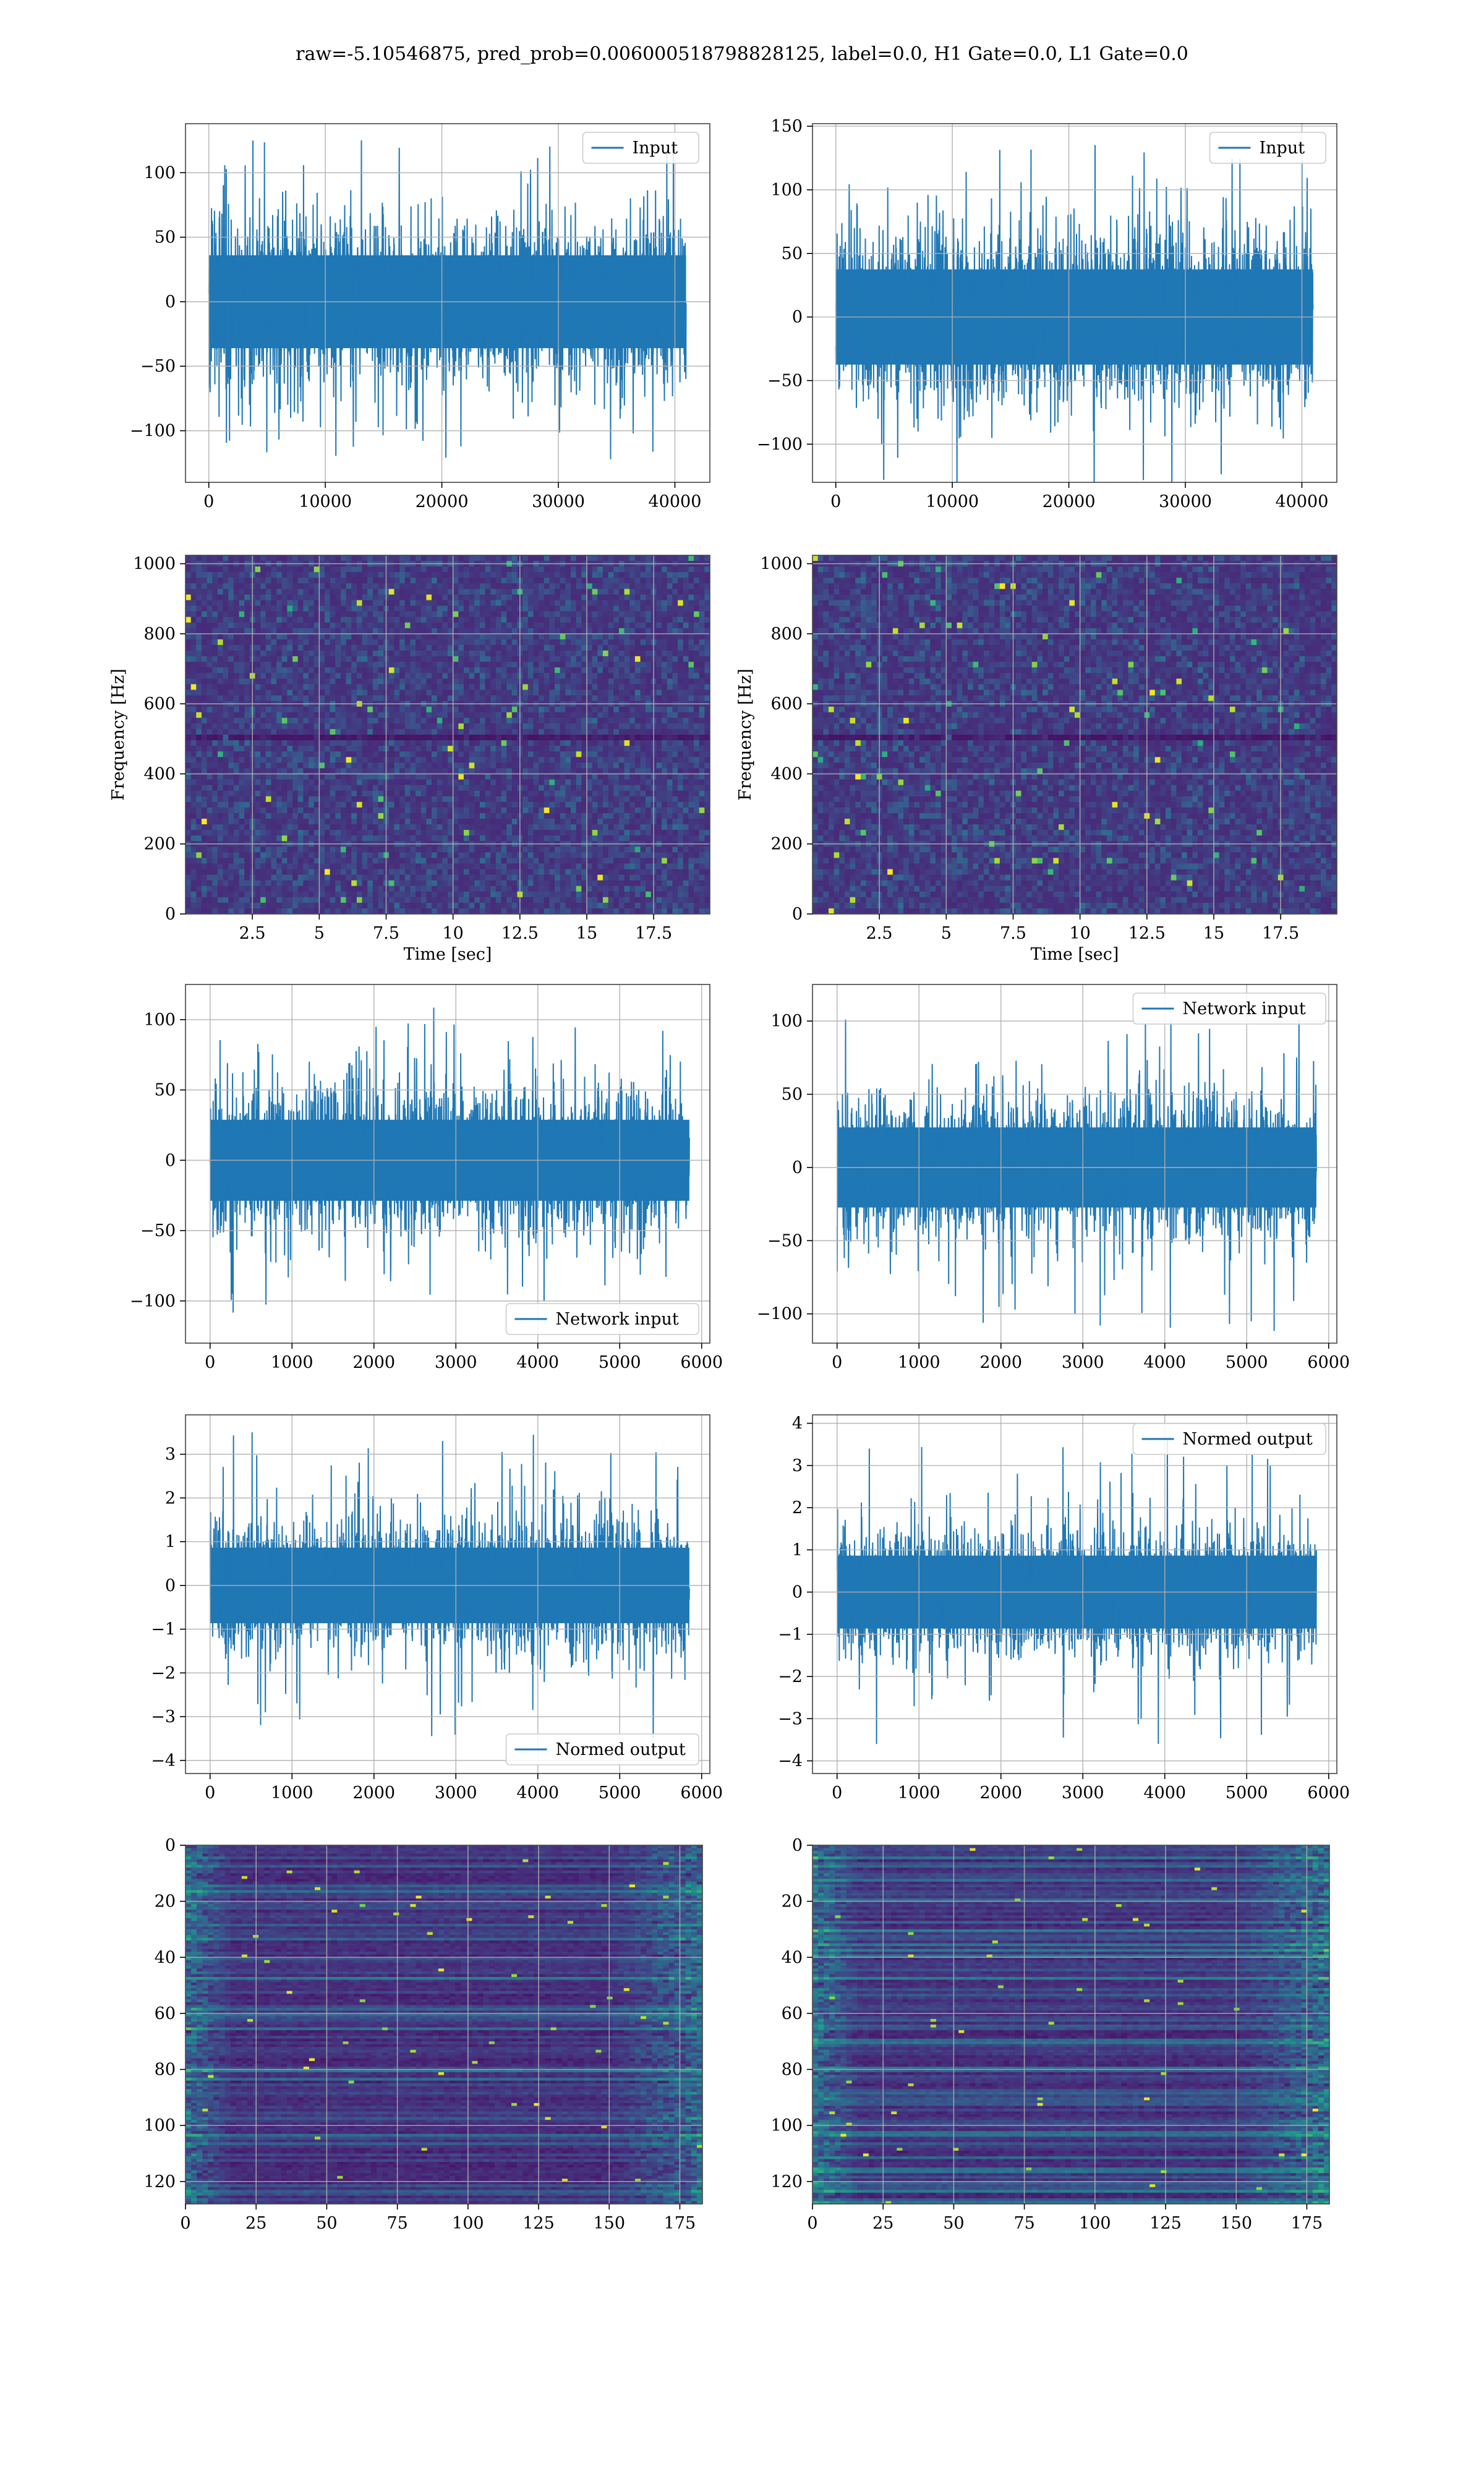  What do you see at coordinates (1023, 2223) in the screenshot?
I see `x-tick-label: 75` at bounding box center [1023, 2223].